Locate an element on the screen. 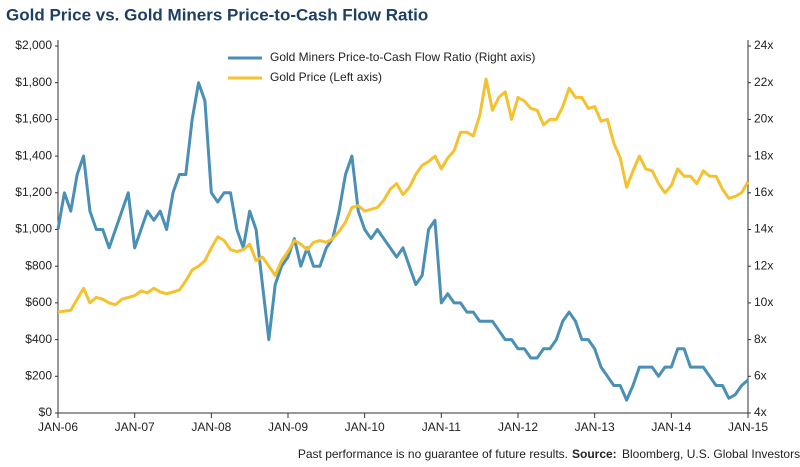  y-tick-label: $1,000 is located at coordinates (33, 229).